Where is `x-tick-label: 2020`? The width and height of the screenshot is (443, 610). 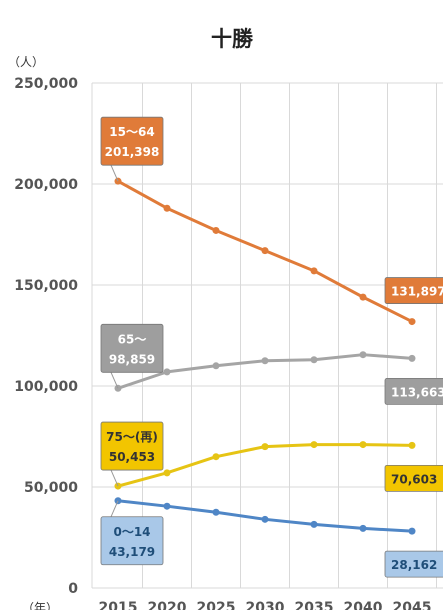 x-tick-label: 2020 is located at coordinates (167, 605).